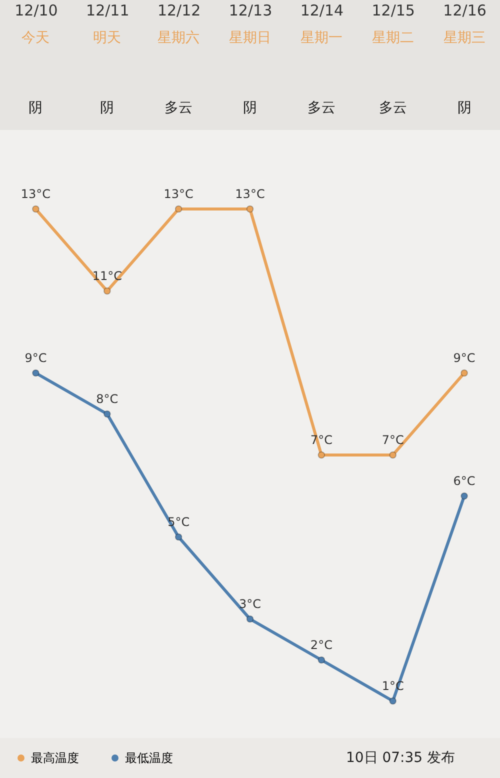  Describe the element at coordinates (36, 38) in the screenshot. I see `text: 今天` at that location.